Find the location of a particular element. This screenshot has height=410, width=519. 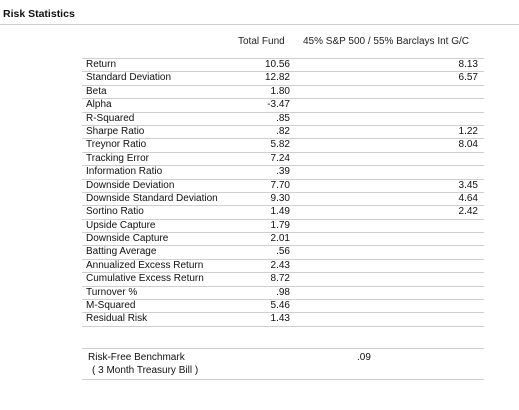

table-row: Sortino Ratio 1.49 2.42 is located at coordinates (283, 213).